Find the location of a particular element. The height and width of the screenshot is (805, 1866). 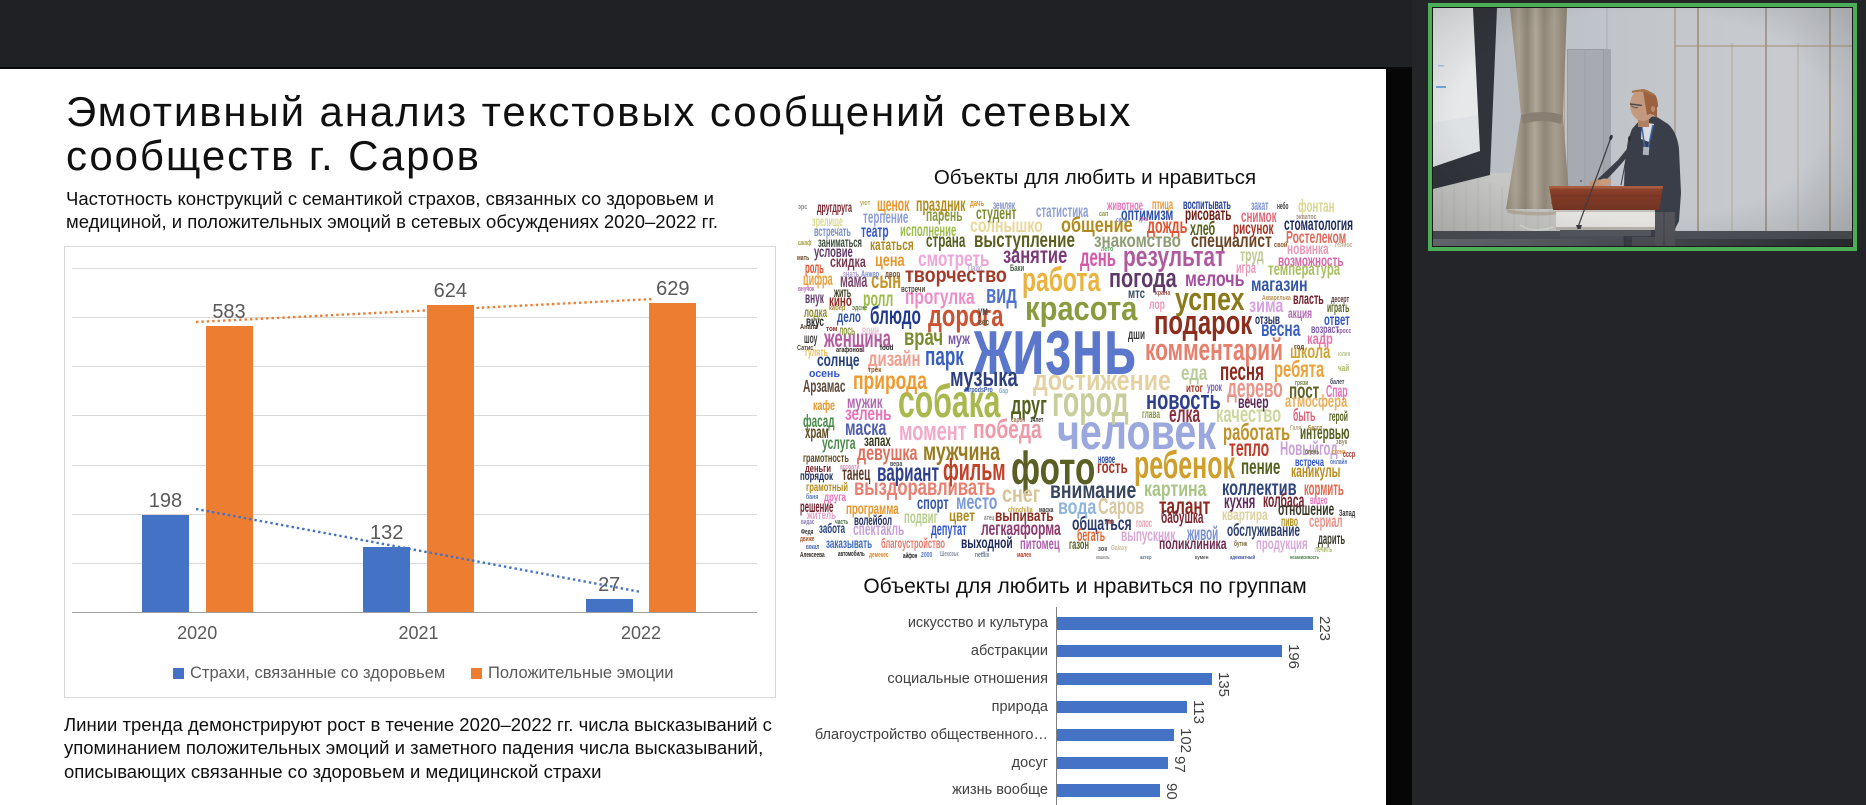

svg-text: олень is located at coordinates (1312, 452).